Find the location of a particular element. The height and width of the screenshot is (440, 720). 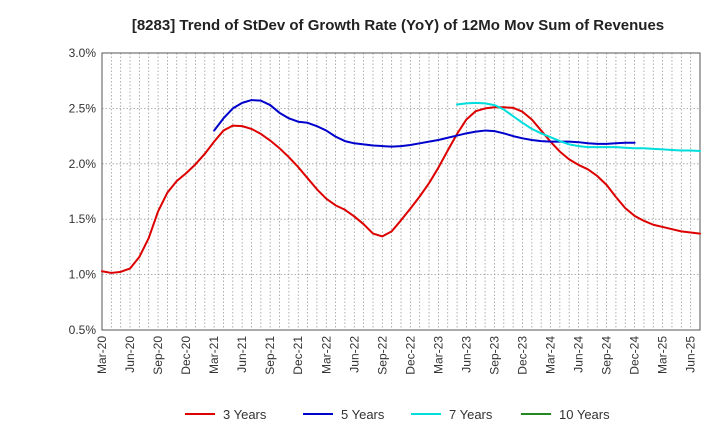

legend-label-7-years: 7 Years is located at coordinates (471, 414).